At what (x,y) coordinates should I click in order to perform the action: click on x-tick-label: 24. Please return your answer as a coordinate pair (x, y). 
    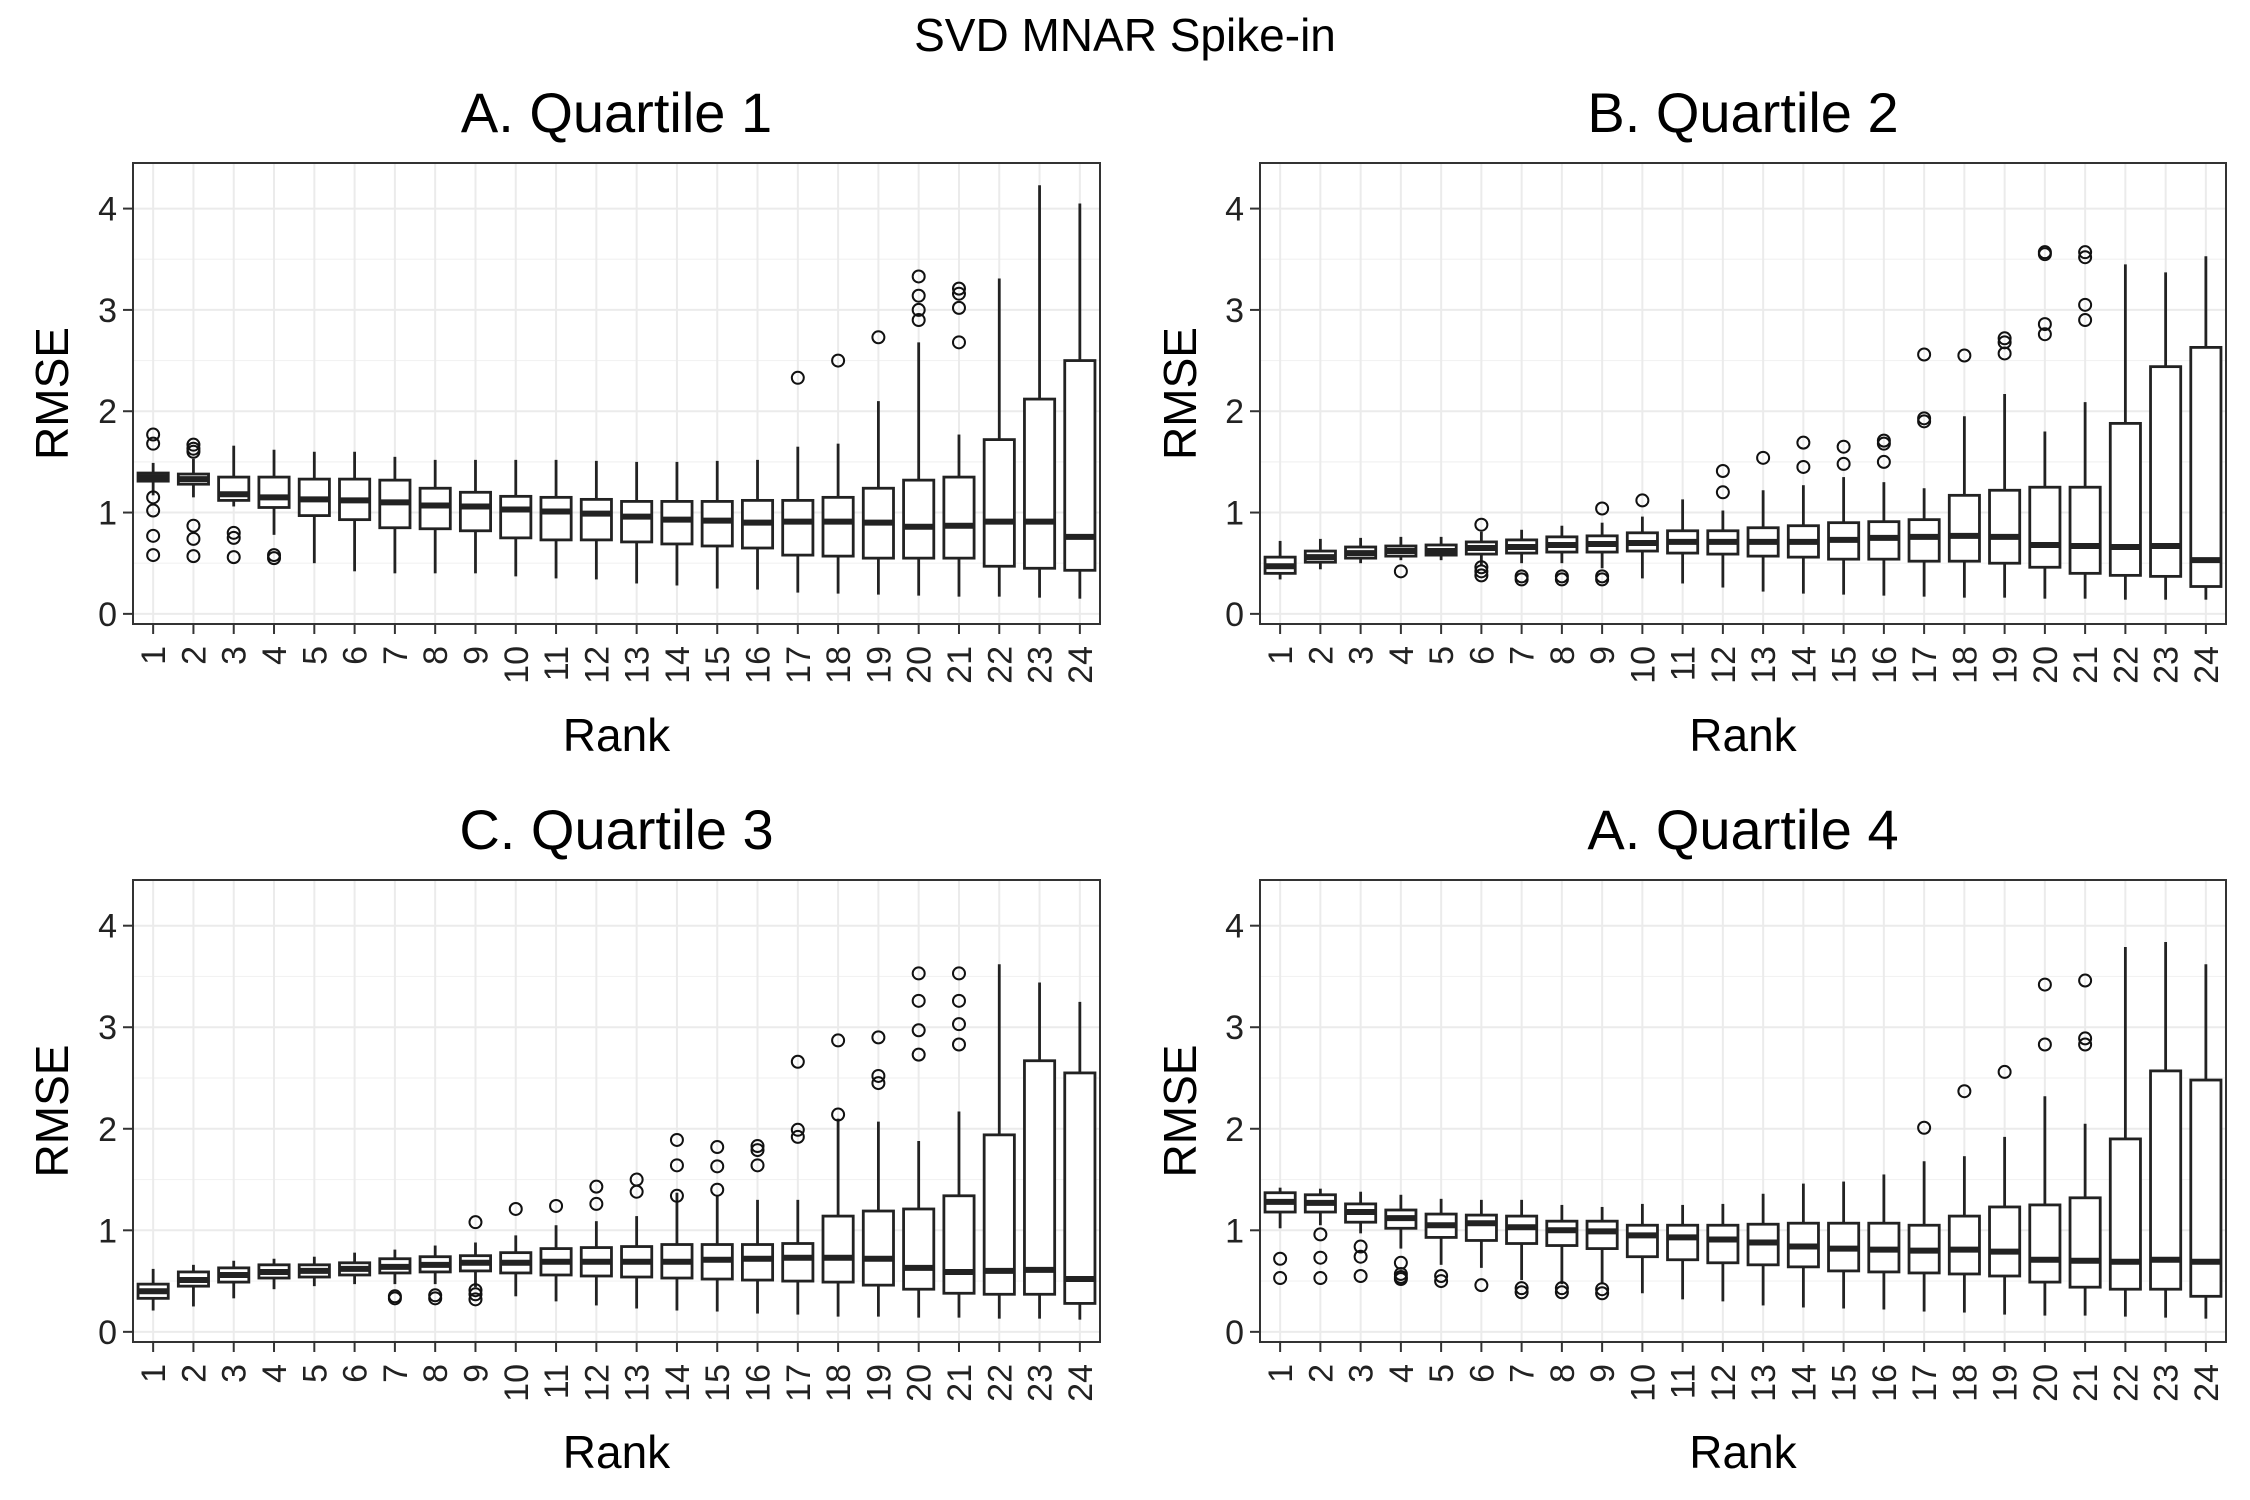
    Looking at the image, I should click on (1081, 1383).